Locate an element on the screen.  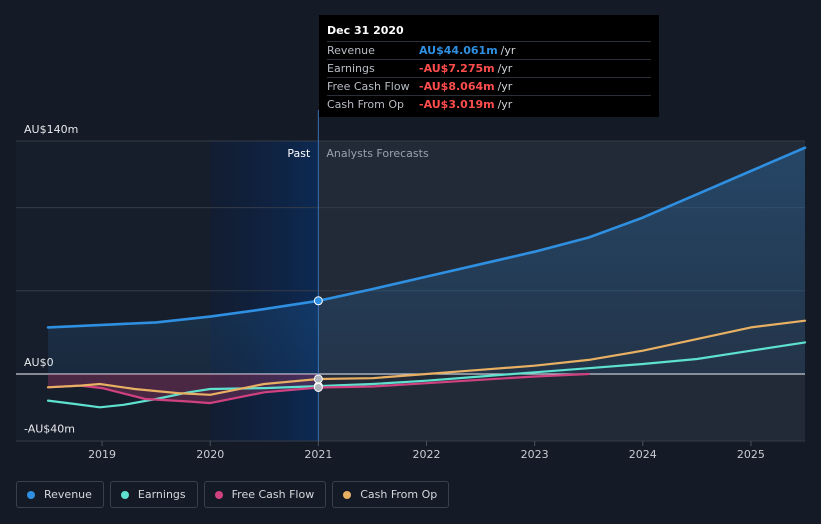
x-tick-label: 2025 is located at coordinates (751, 454).